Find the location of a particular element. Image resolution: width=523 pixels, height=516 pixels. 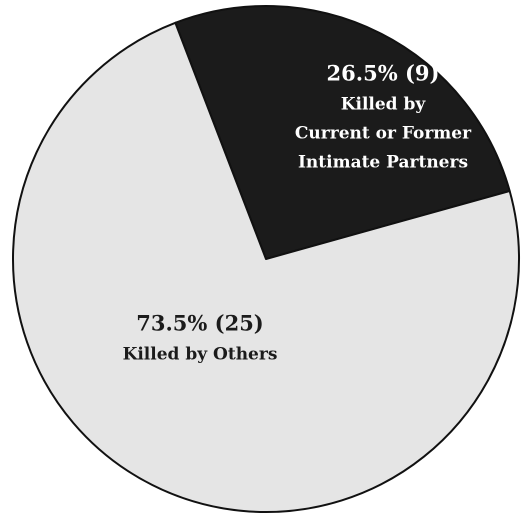

category-label: Intimate Partners is located at coordinates (383, 163).